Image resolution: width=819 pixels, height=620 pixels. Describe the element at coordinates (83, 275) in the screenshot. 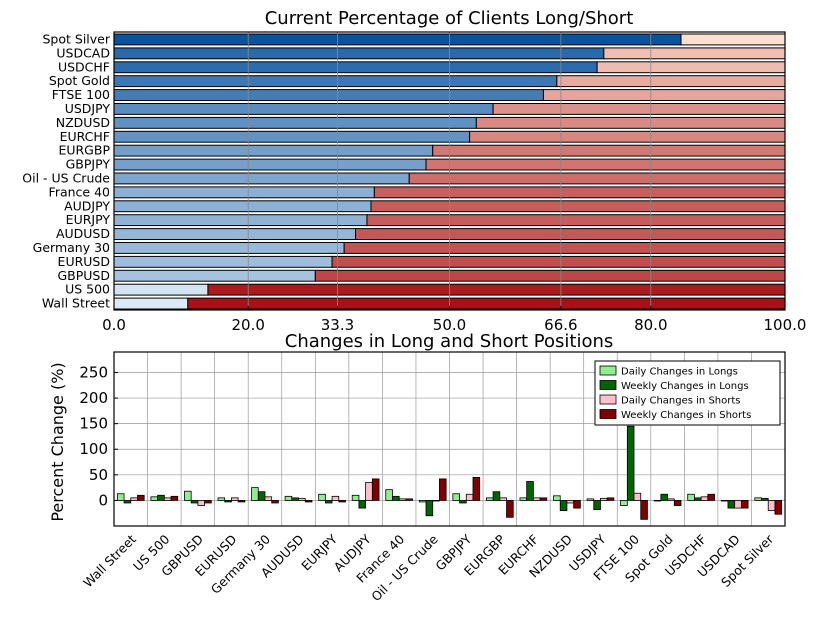

I see `category-label: GBPUSD` at that location.